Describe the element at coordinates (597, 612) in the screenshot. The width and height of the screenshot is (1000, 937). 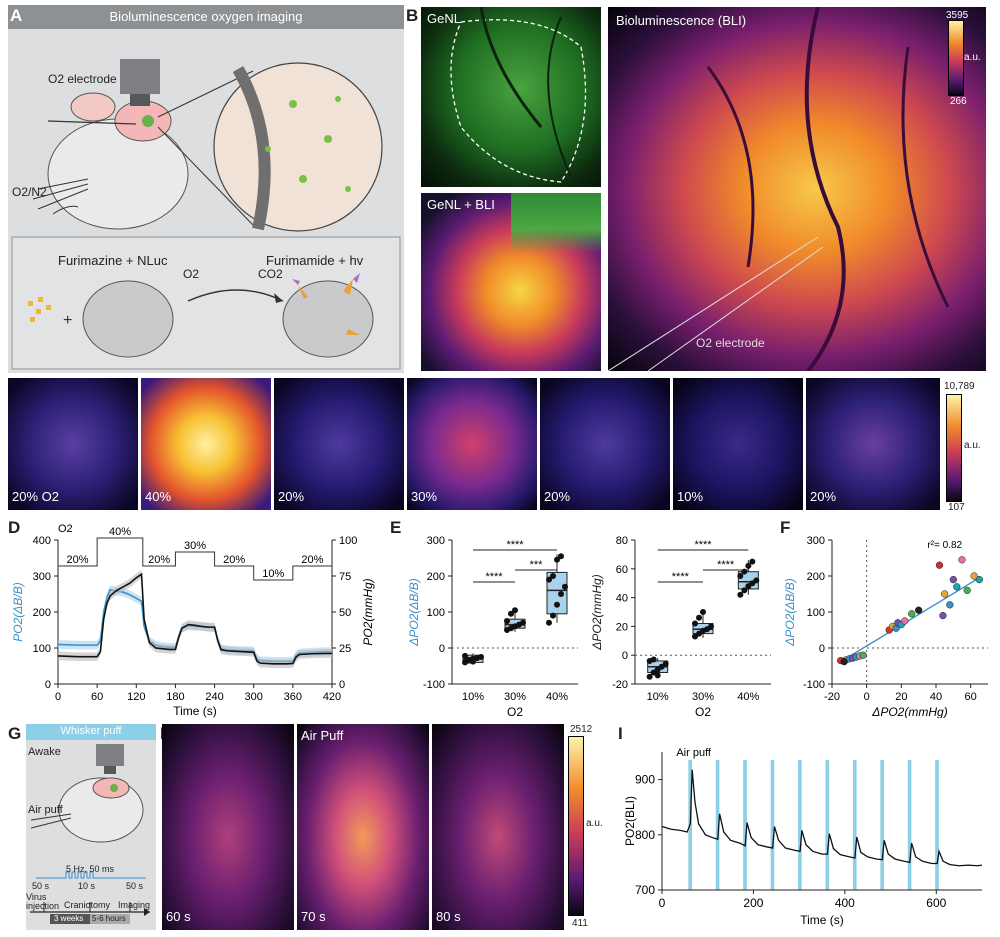
I see `y-axis-label: ΔPO2(mmHg)` at that location.